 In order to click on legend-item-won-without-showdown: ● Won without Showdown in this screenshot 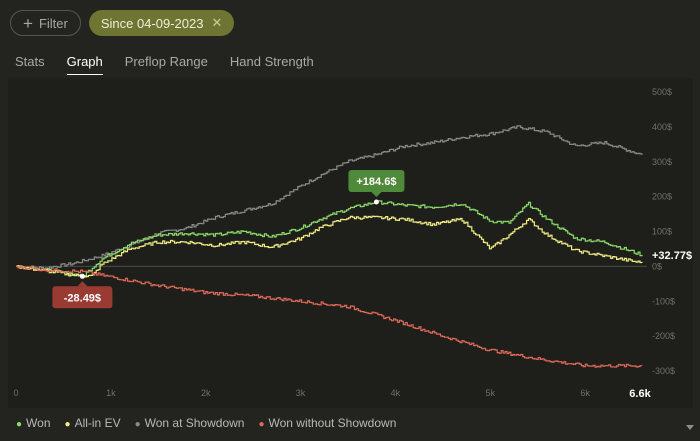, I will do `click(327, 423)`.